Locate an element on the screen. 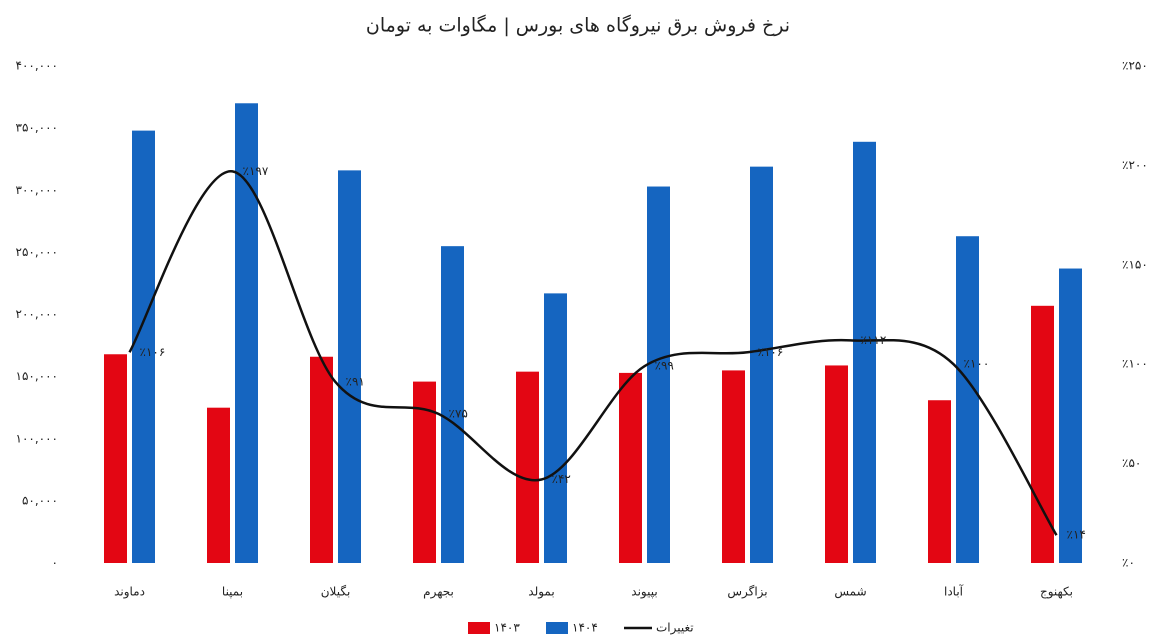 This screenshot has height=636, width=1157. legend-label: ۱۴۰۳ is located at coordinates (507, 628).